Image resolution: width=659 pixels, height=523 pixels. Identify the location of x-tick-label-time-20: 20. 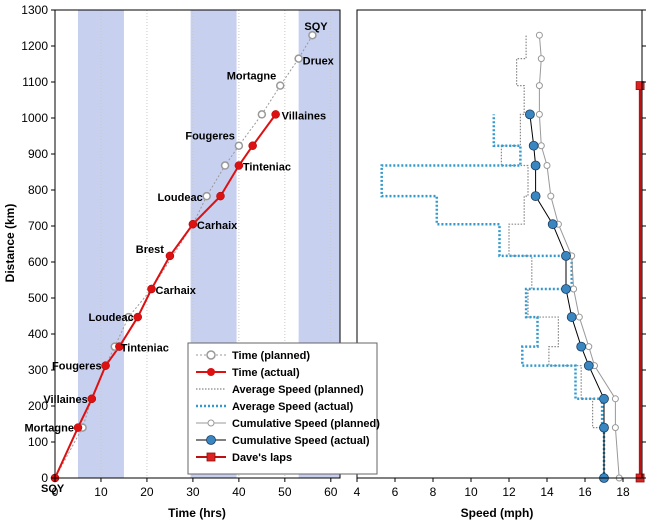
(147, 492).